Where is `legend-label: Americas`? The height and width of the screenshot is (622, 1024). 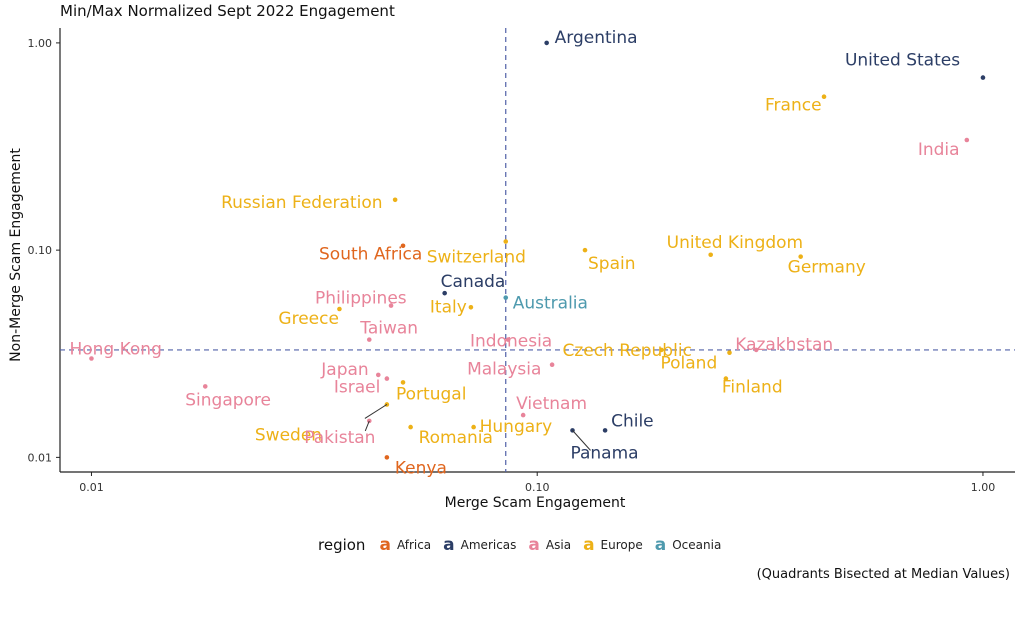 legend-label: Americas is located at coordinates (488, 545).